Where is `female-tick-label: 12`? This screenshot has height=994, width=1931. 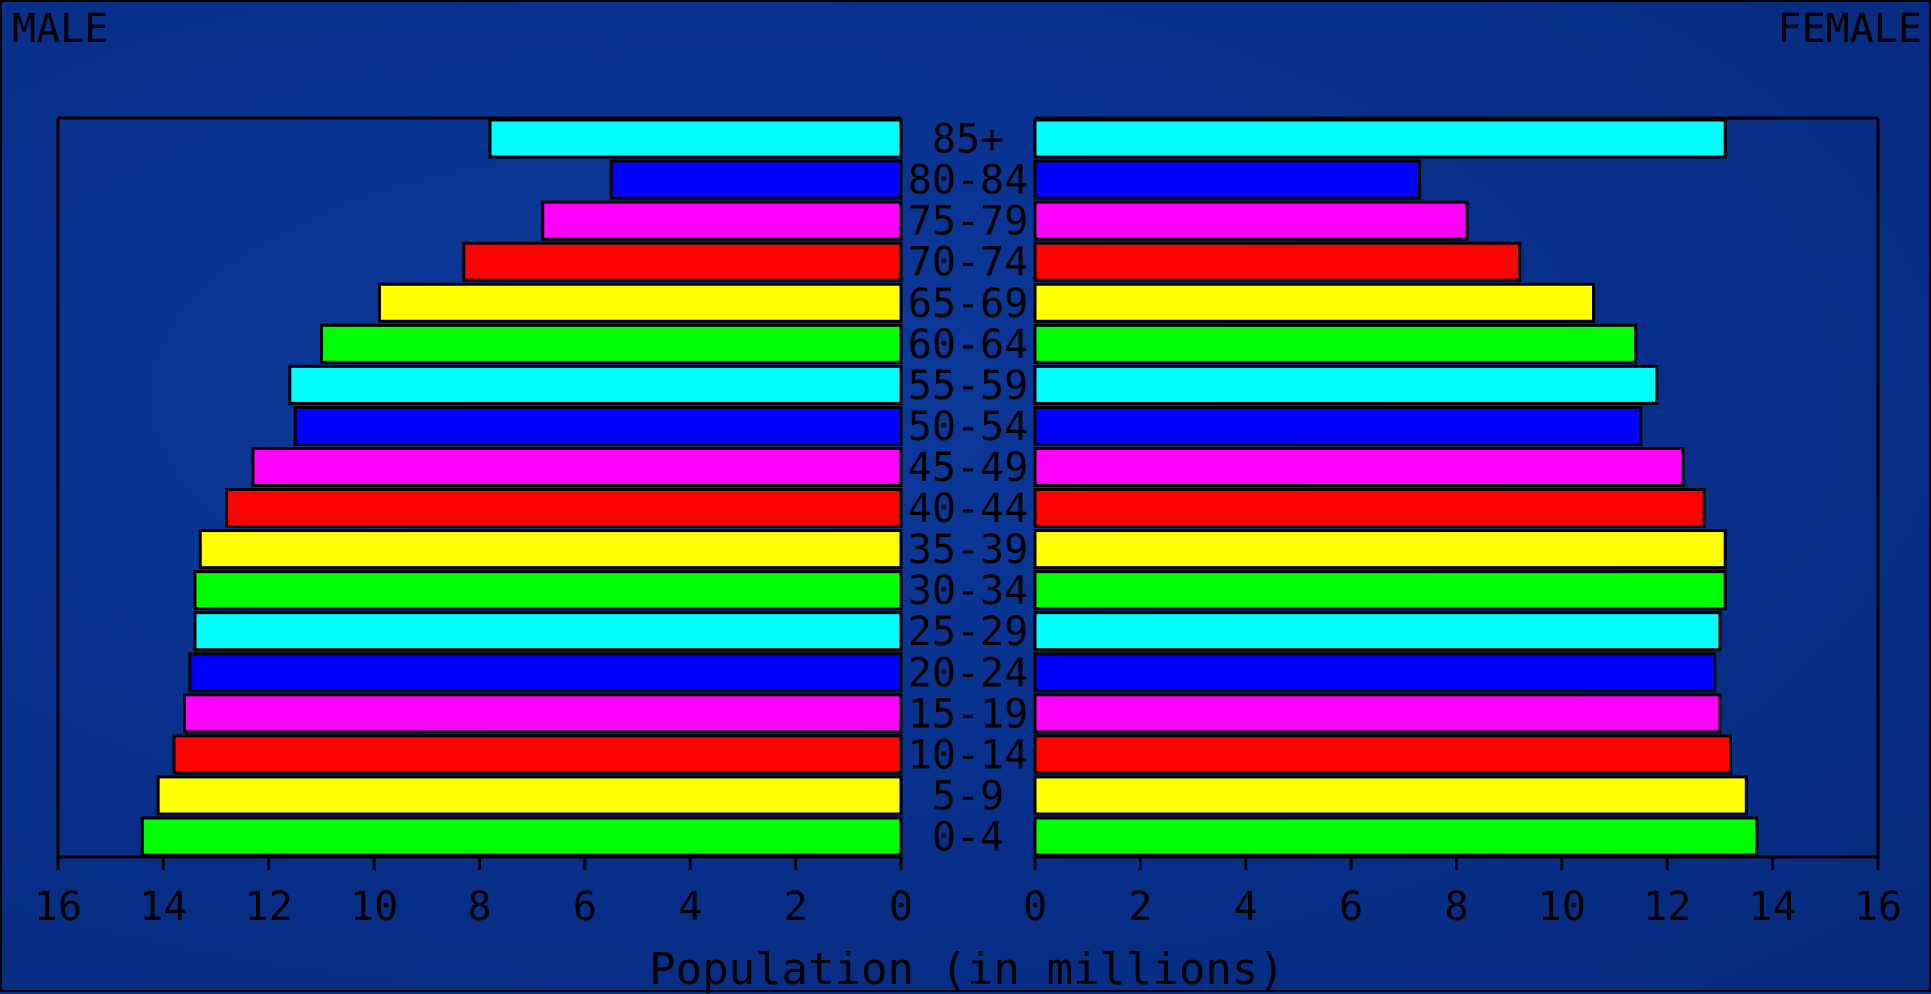 female-tick-label: 12 is located at coordinates (1667, 907).